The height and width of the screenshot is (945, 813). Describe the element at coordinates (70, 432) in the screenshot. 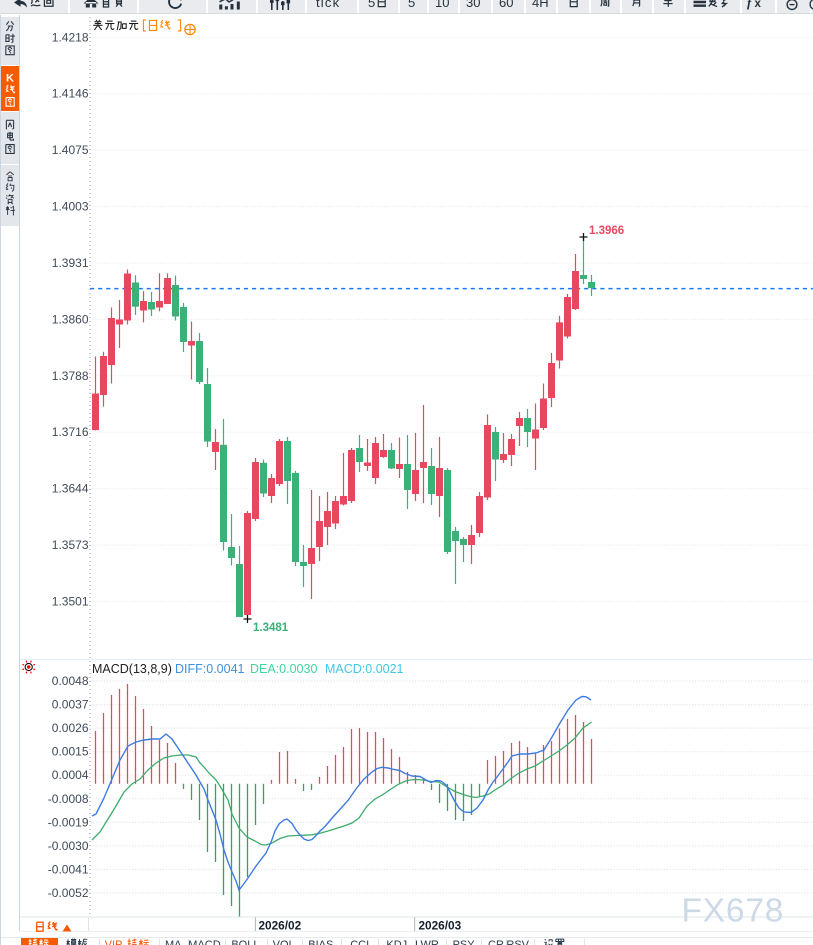

I see `svg-text: 1.3716` at that location.